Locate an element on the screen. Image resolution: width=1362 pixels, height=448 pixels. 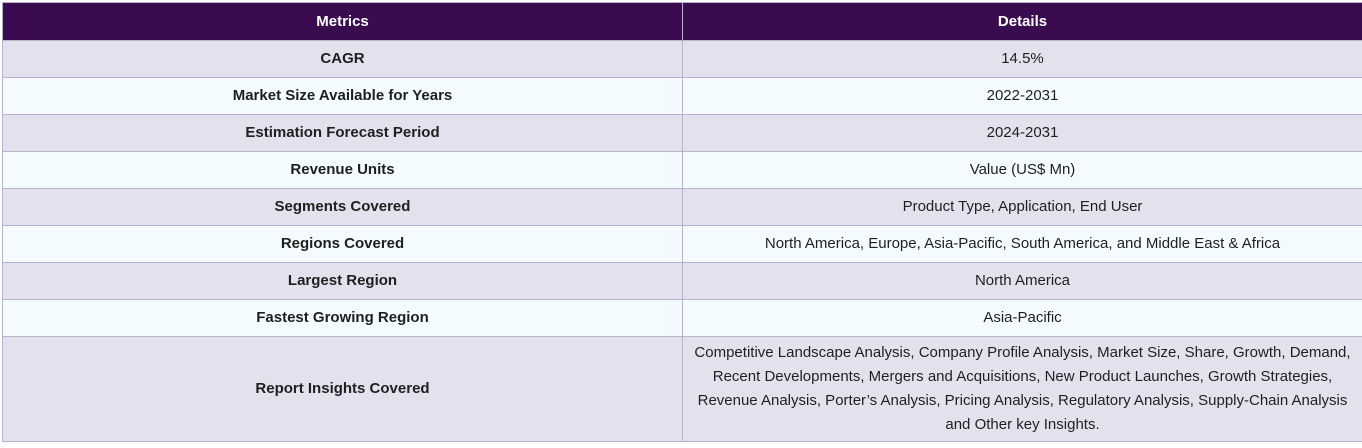
table-row: Fastest Growing Region Asia-Pacific is located at coordinates (682, 318).